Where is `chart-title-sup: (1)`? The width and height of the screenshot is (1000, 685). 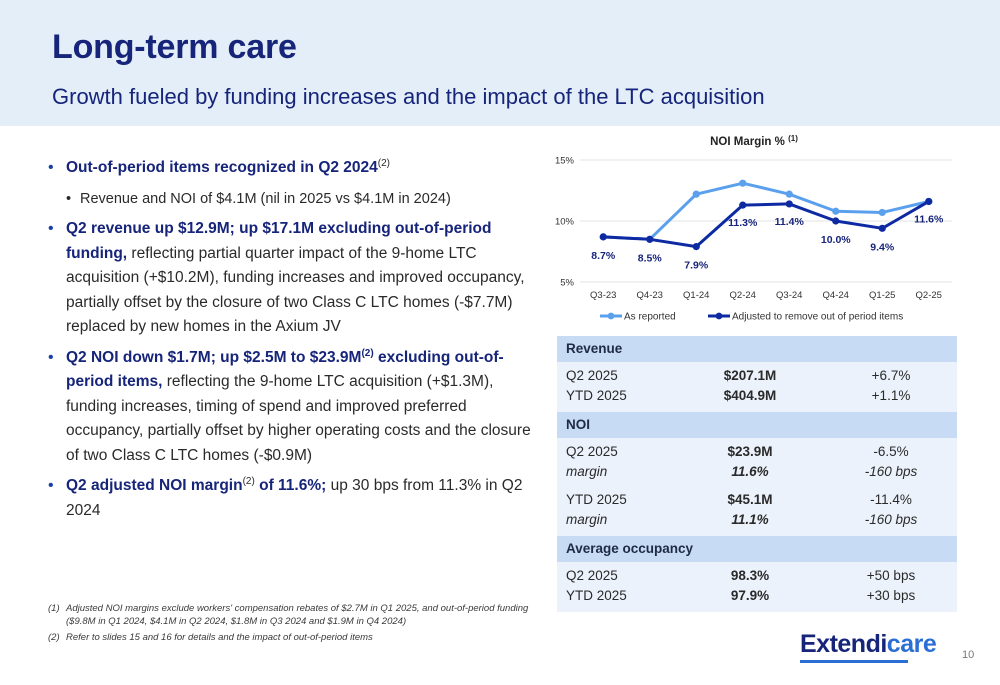
chart-title-sup: (1) is located at coordinates (793, 138).